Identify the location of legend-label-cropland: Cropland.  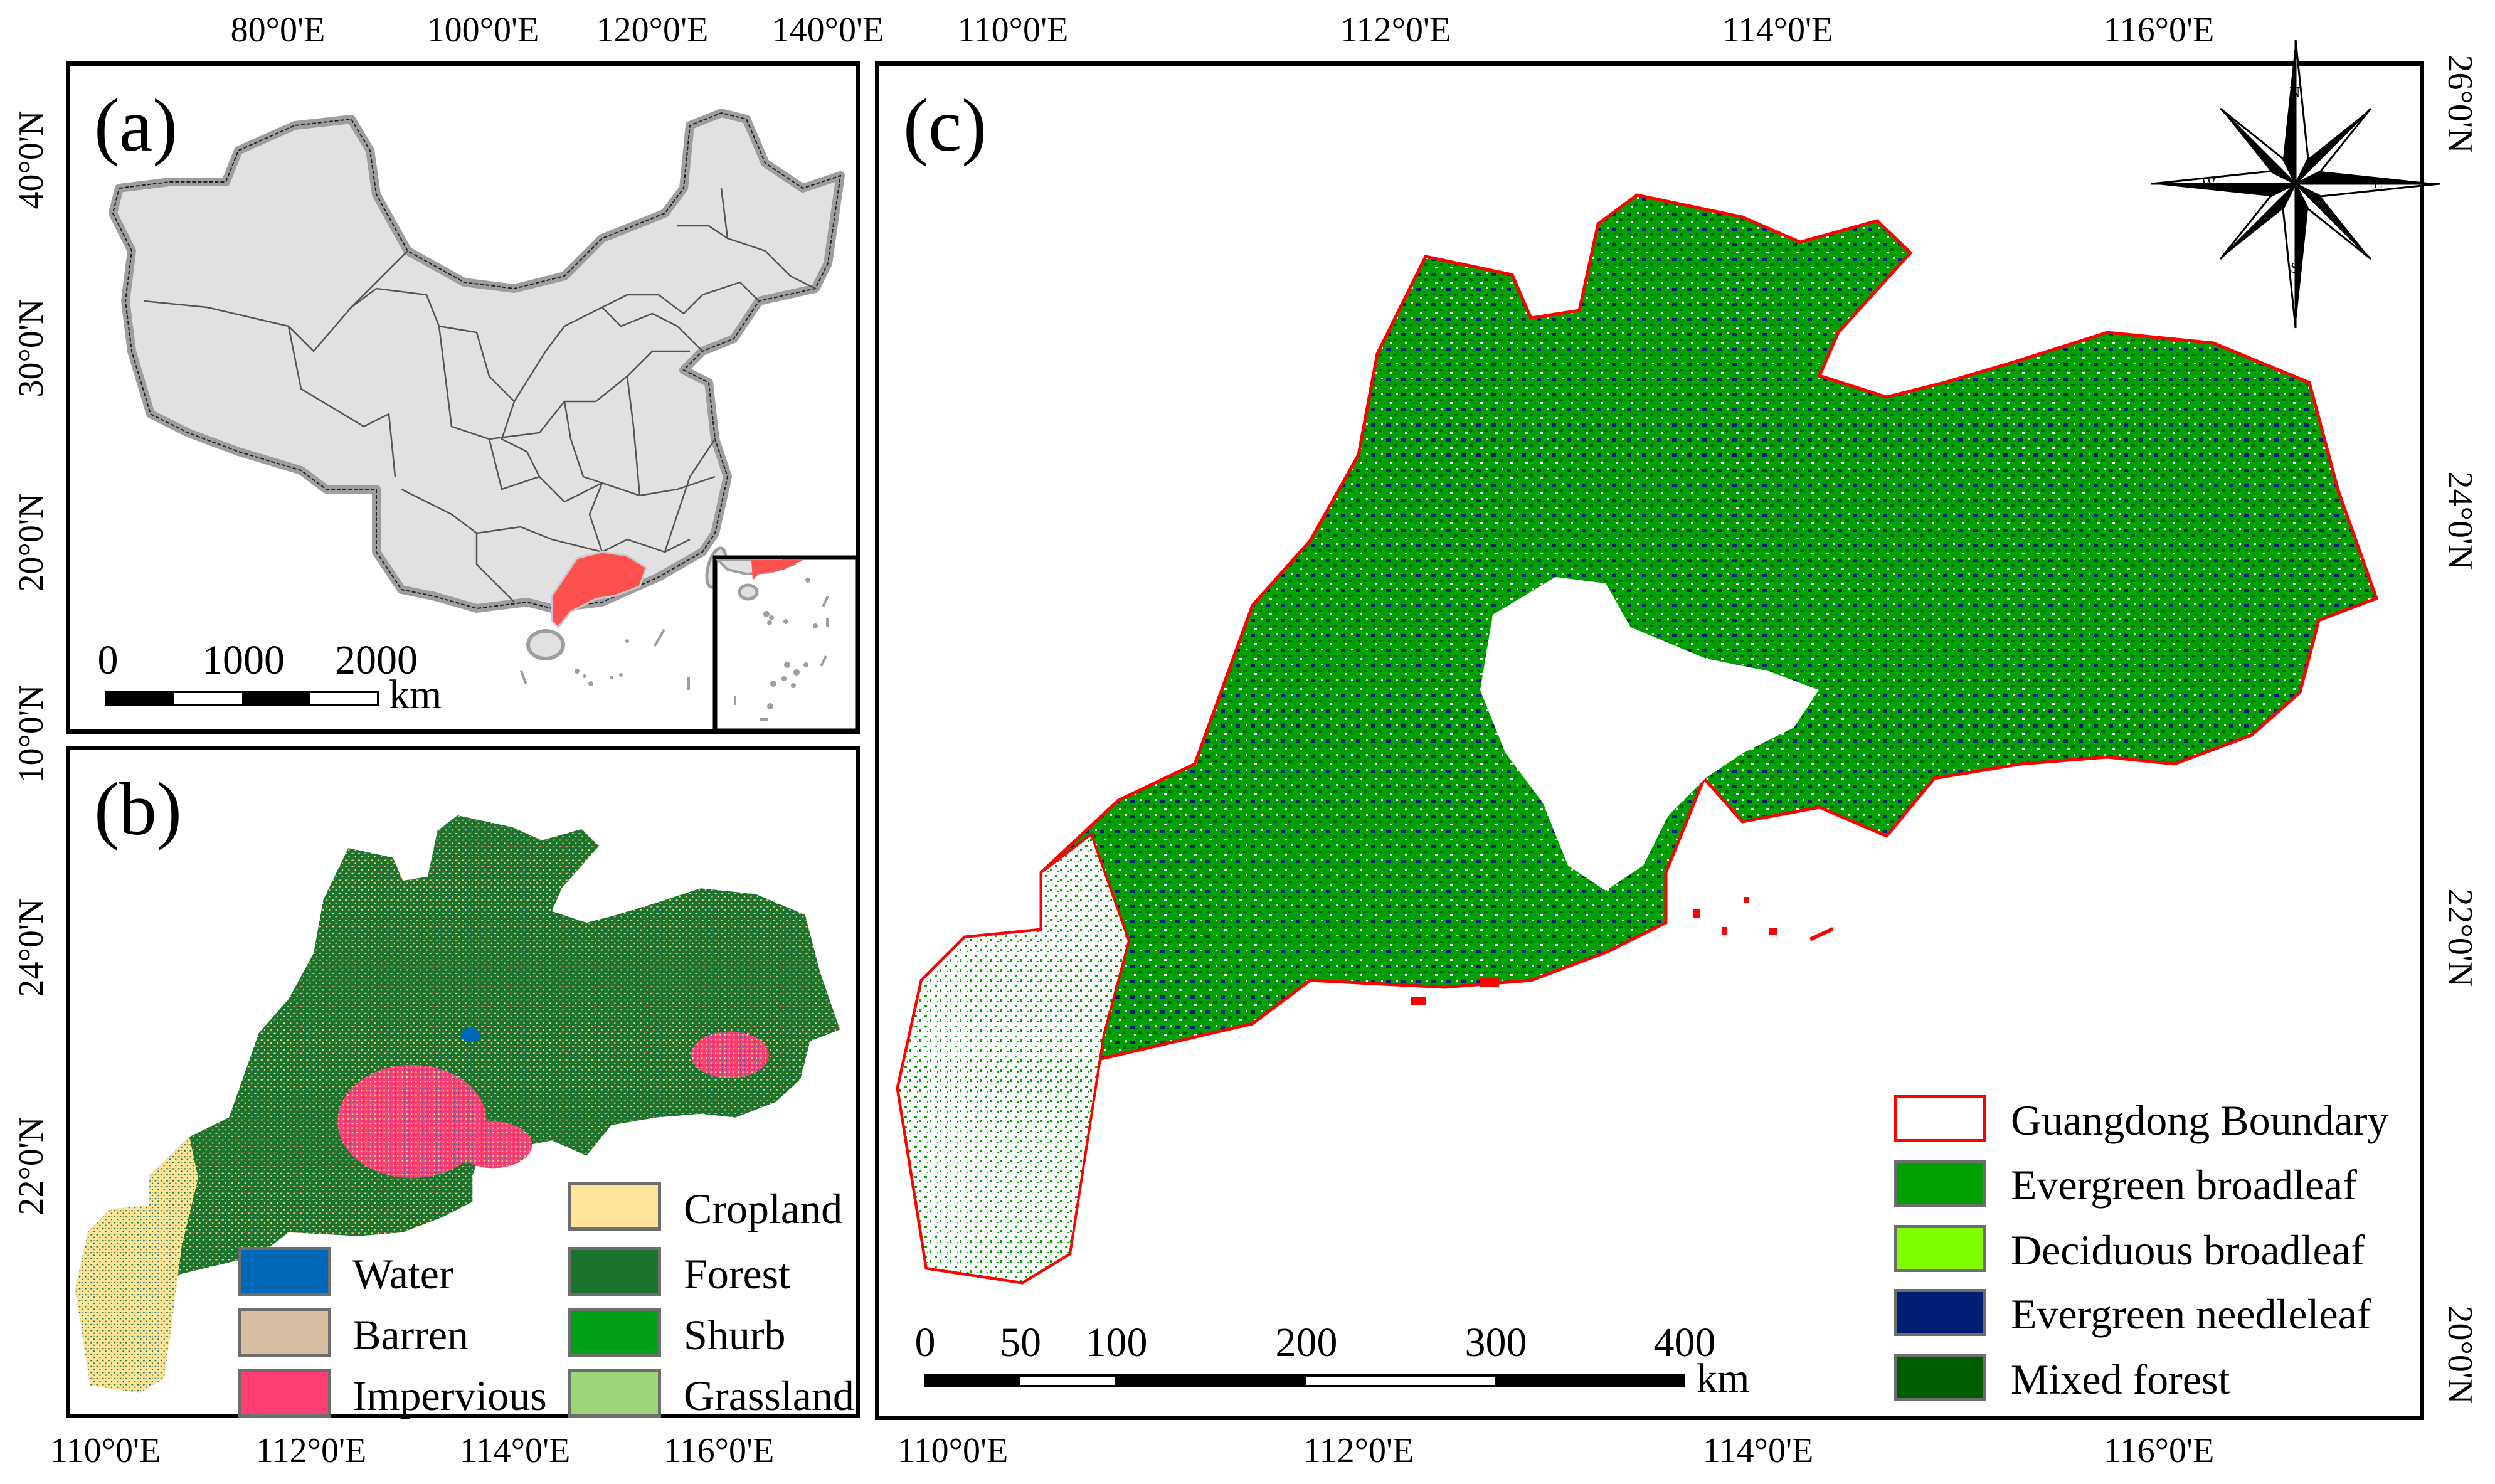
(763, 1208).